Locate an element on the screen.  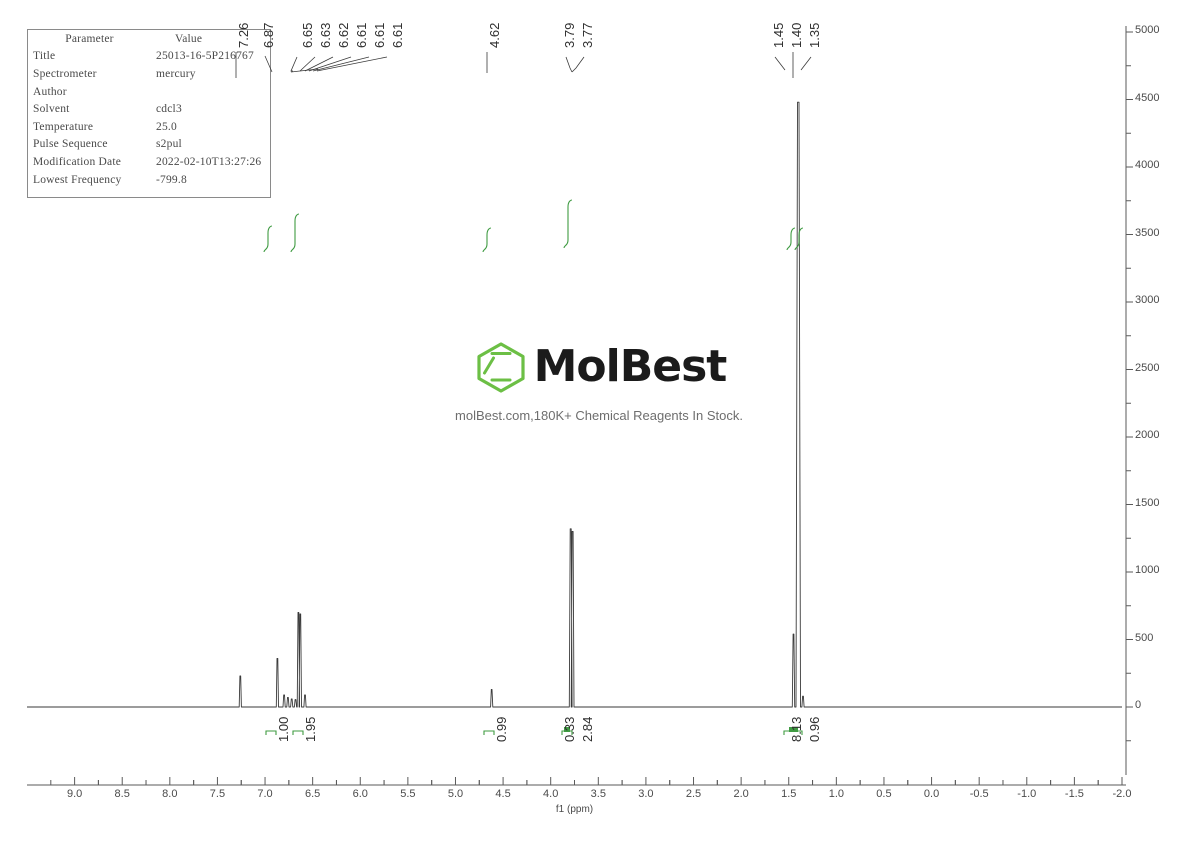
integral-label: 1.00 is located at coordinates (283, 729).